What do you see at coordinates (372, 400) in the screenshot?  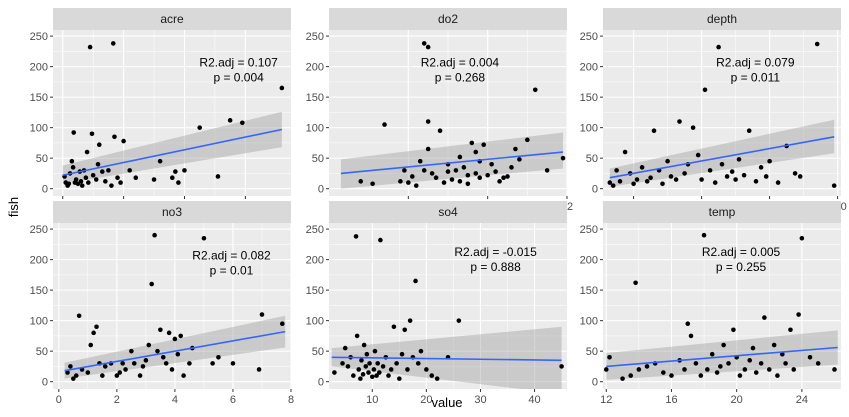 I see `x-tick-label: 10` at bounding box center [372, 400].